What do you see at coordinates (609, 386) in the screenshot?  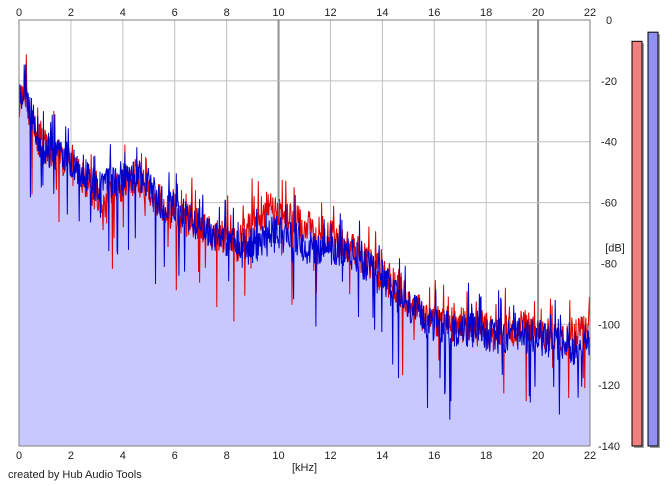 I see `y-tick--120: -120` at bounding box center [609, 386].